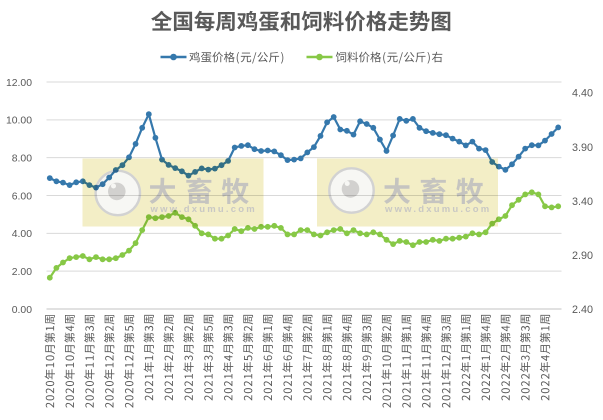 This screenshot has width=603, height=420. Describe the element at coordinates (22, 196) in the screenshot. I see `svg-text: 6.00` at that location.